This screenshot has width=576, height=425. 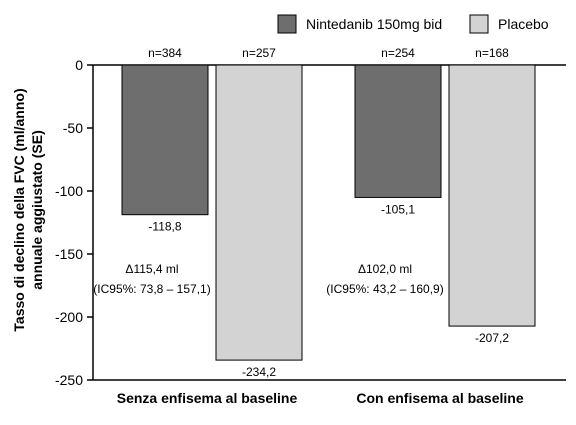 What do you see at coordinates (398, 53) in the screenshot?
I see `bar-n-label: n=254` at bounding box center [398, 53].